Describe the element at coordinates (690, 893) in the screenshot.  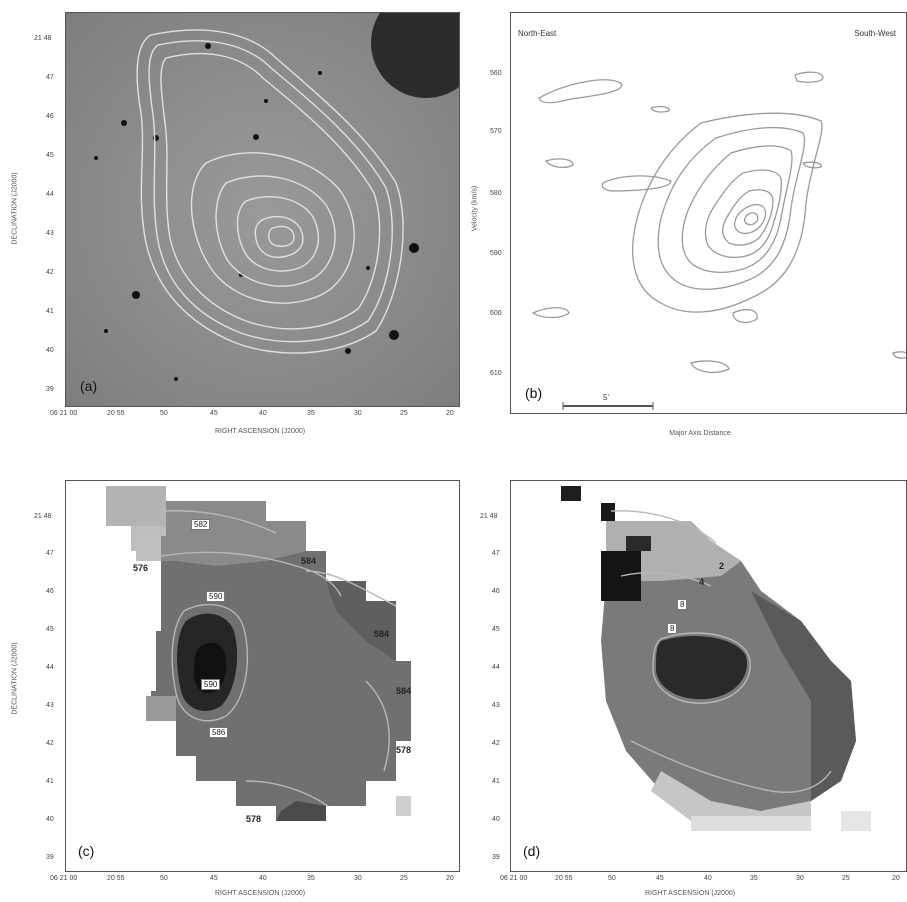
I see `panel-d-xlabel: RIGHT ASCENSION (J2000)` at that location.